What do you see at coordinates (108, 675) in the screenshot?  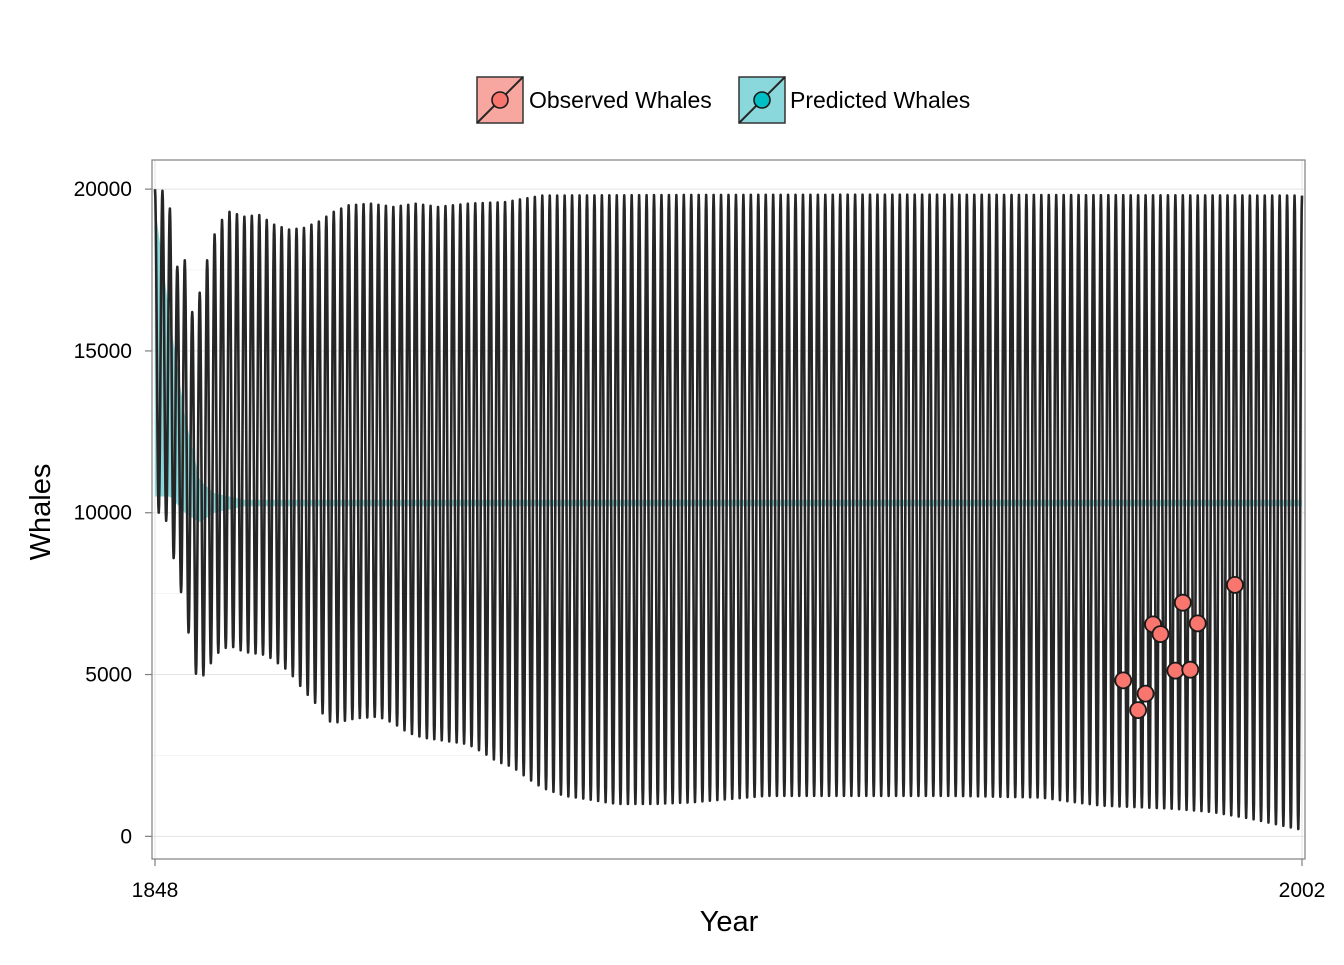 I see `y-tick-label-5000: 5000` at bounding box center [108, 675].